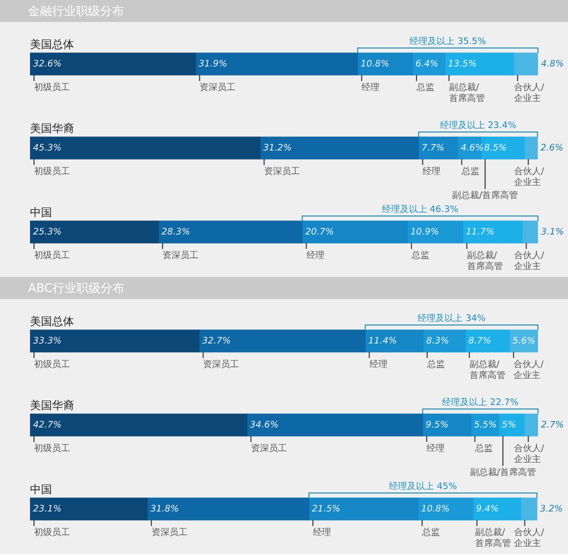 The image size is (568, 555). Describe the element at coordinates (47, 232) in the screenshot. I see `data-label: 25.3%` at that location.